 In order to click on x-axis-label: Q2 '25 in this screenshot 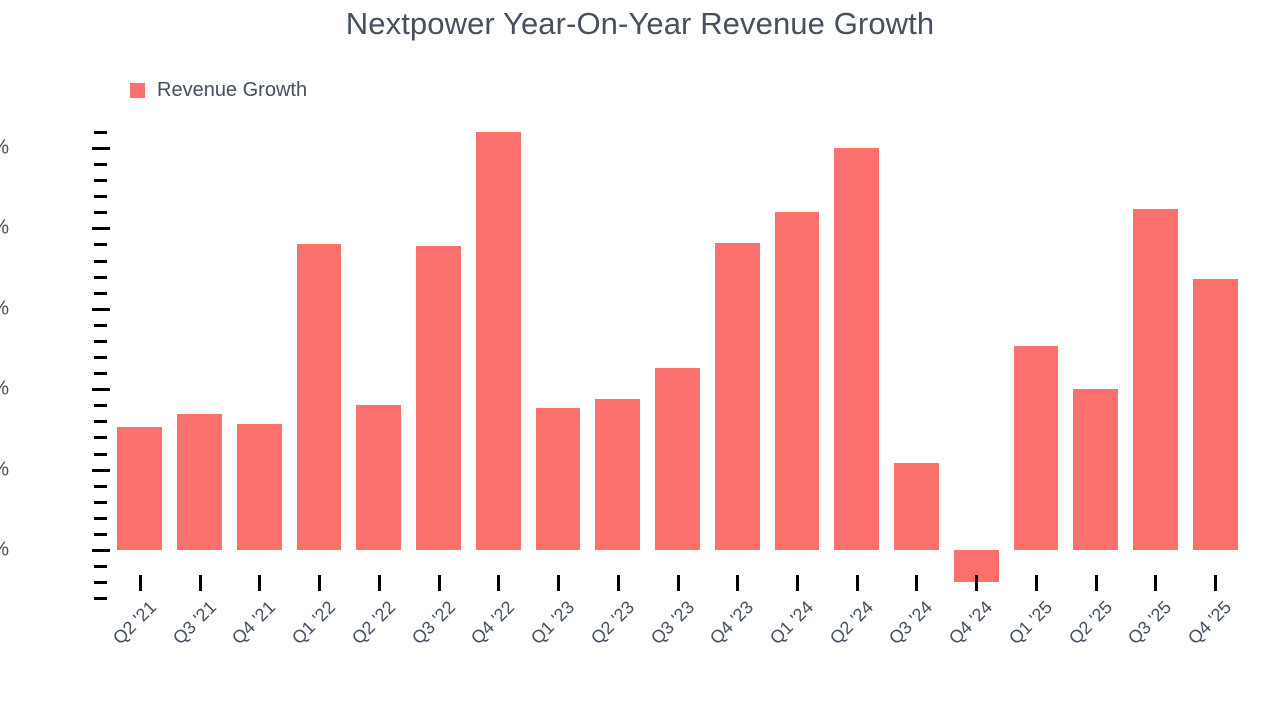, I will do `click(1090, 623)`.